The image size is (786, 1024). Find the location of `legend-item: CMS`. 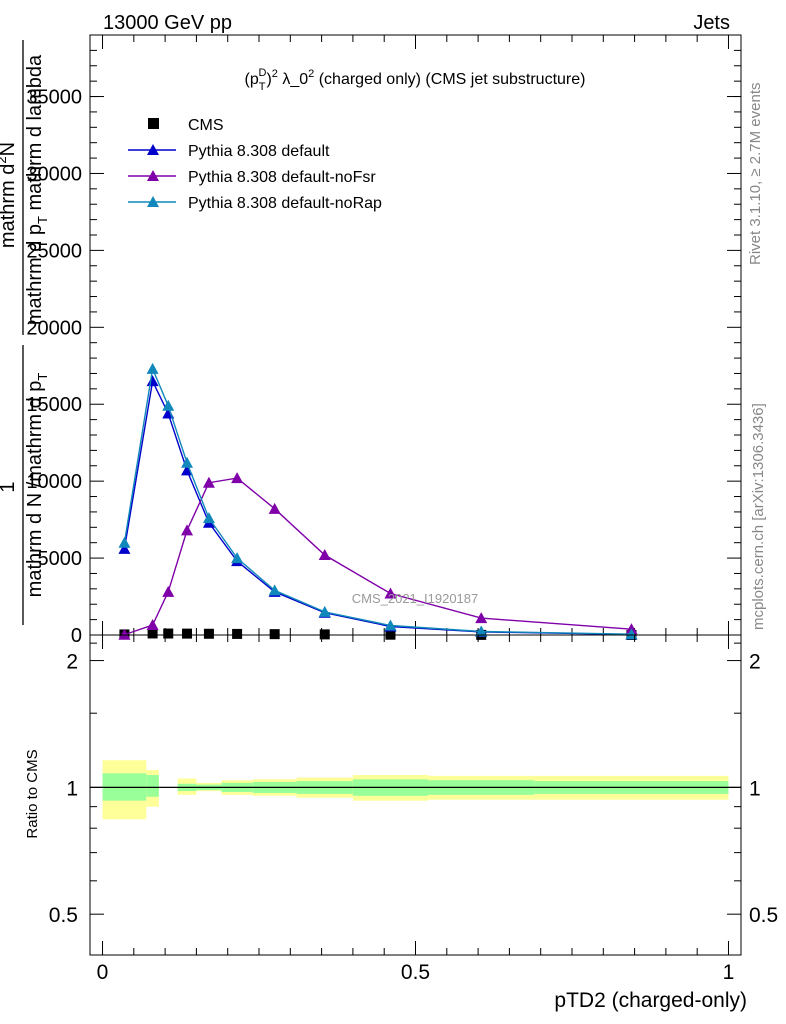

legend-item: CMS is located at coordinates (186, 125).